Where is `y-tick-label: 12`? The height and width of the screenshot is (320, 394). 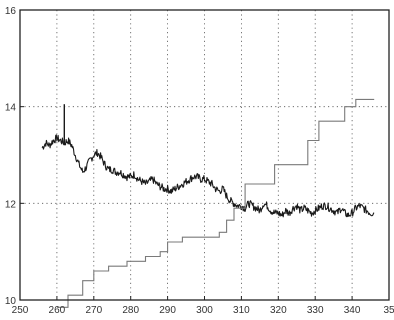 y-tick-label: 12 is located at coordinates (11, 204).